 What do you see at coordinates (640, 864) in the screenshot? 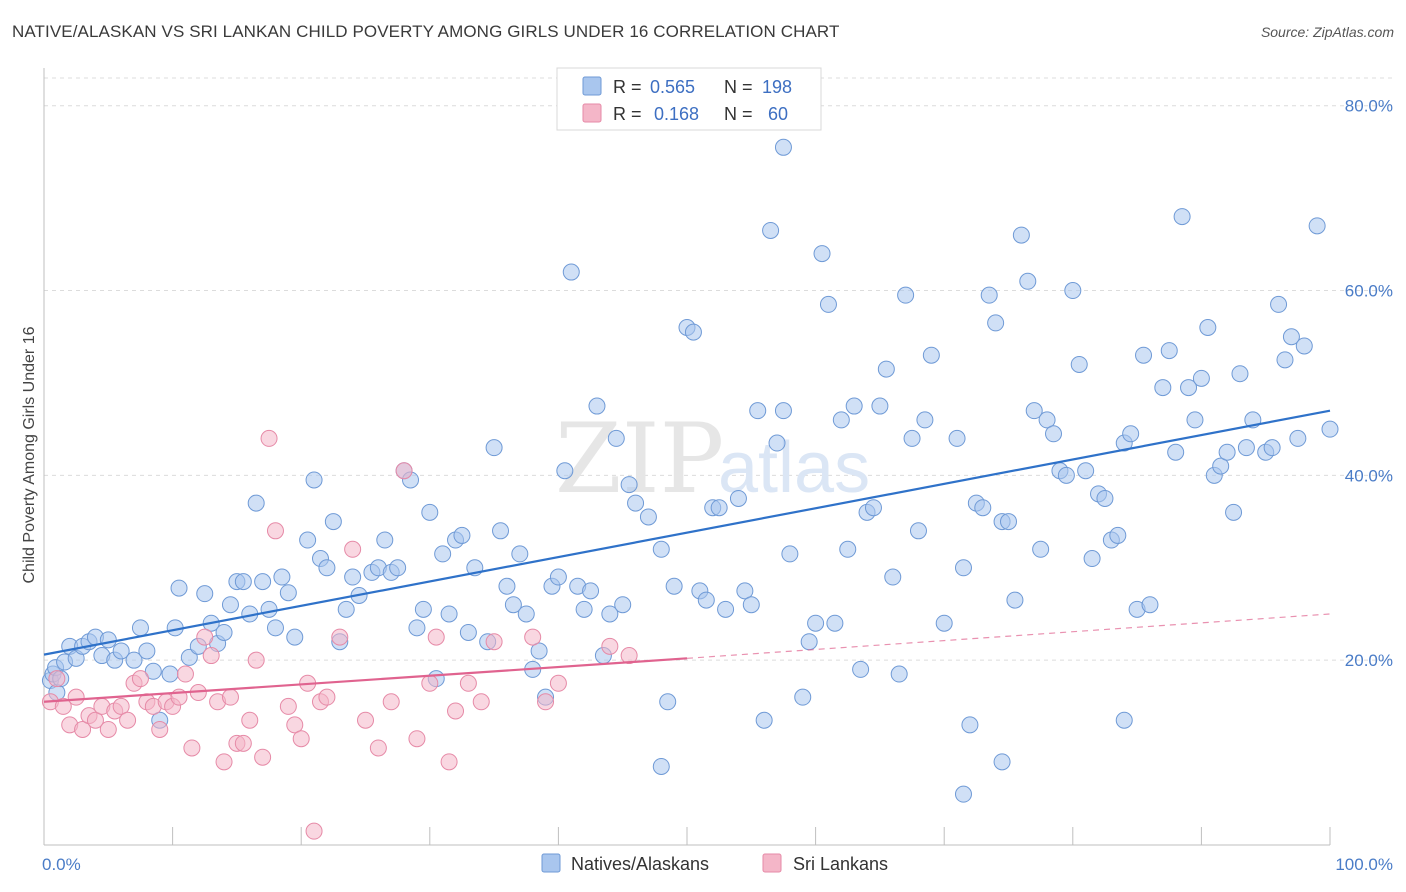
I see `bottom-legend-natives: Natives/Alaskans` at bounding box center [640, 864].